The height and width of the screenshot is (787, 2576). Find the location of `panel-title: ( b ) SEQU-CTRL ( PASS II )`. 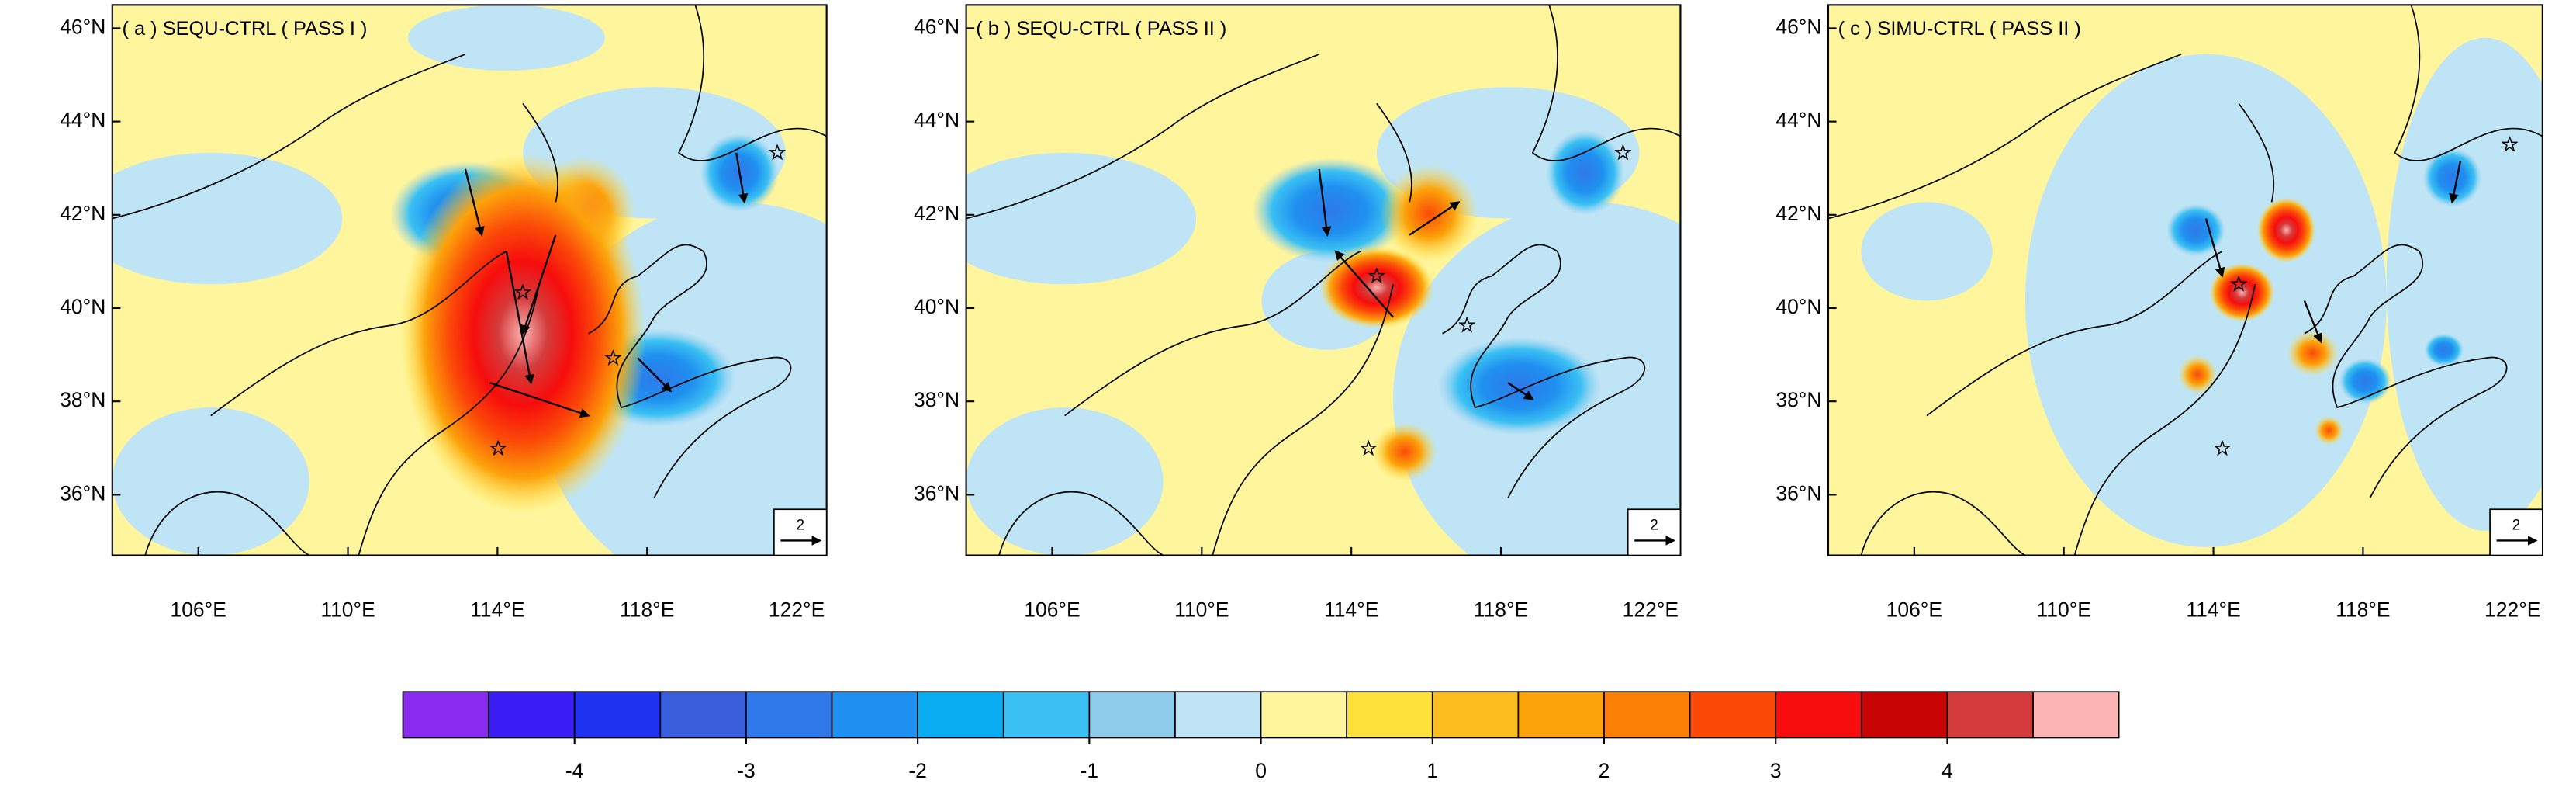

panel-title: ( b ) SEQU-CTRL ( PASS II ) is located at coordinates (1101, 29).